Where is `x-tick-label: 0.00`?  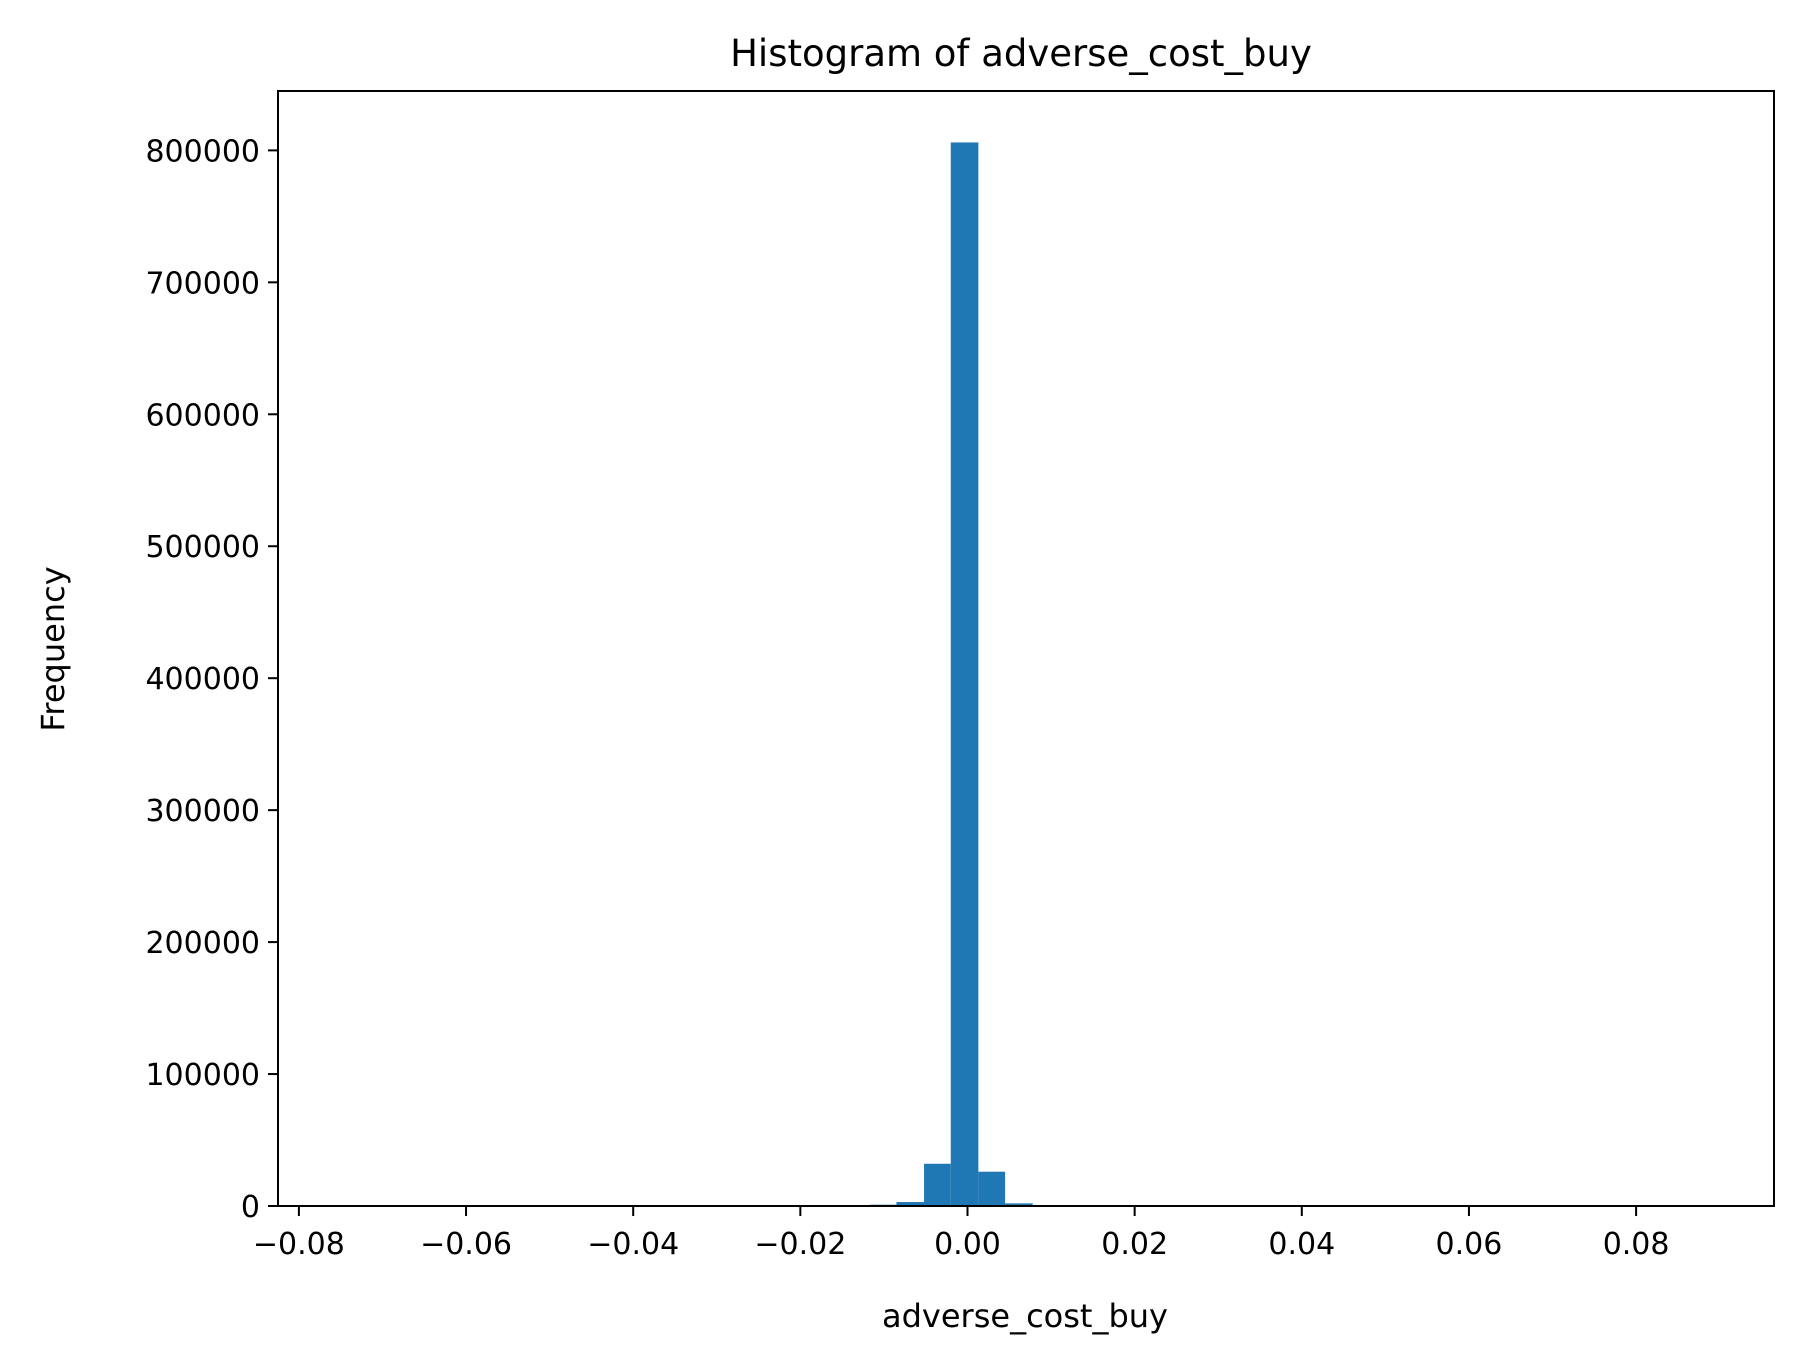 x-tick-label: 0.00 is located at coordinates (967, 1244).